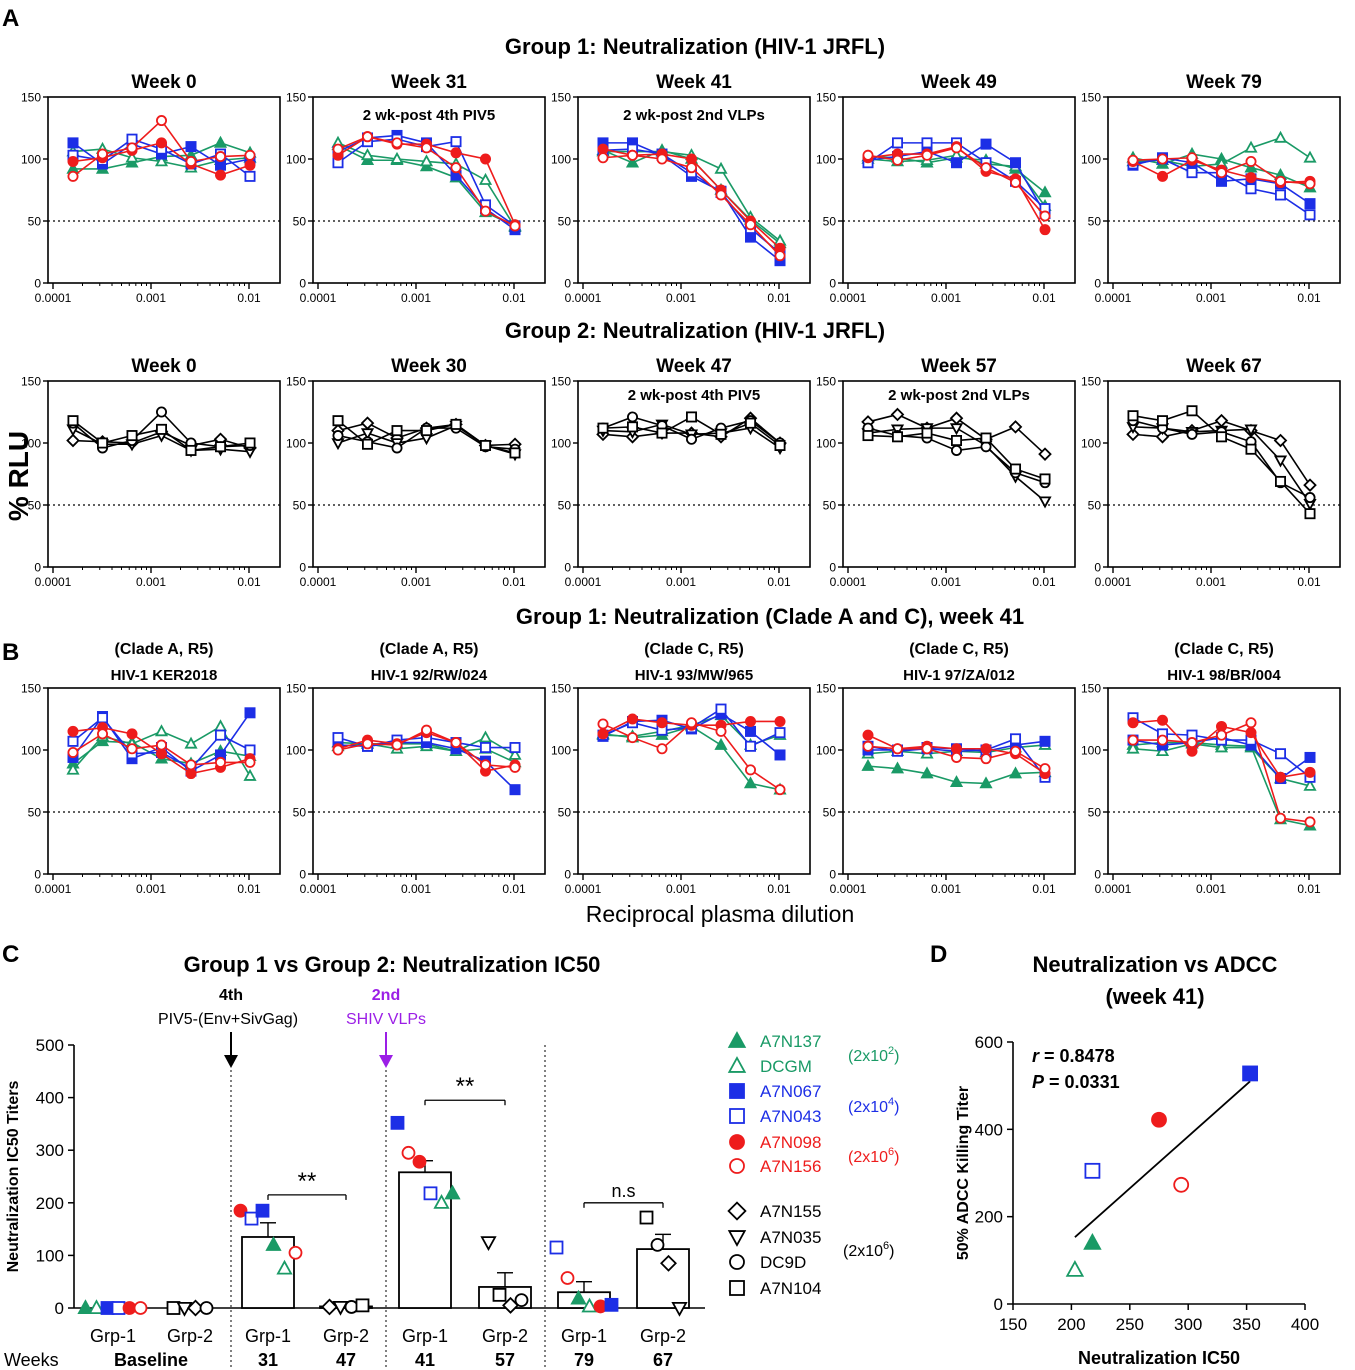 The image size is (1355, 1370). I want to click on panel-b-letter: B, so click(10, 652).